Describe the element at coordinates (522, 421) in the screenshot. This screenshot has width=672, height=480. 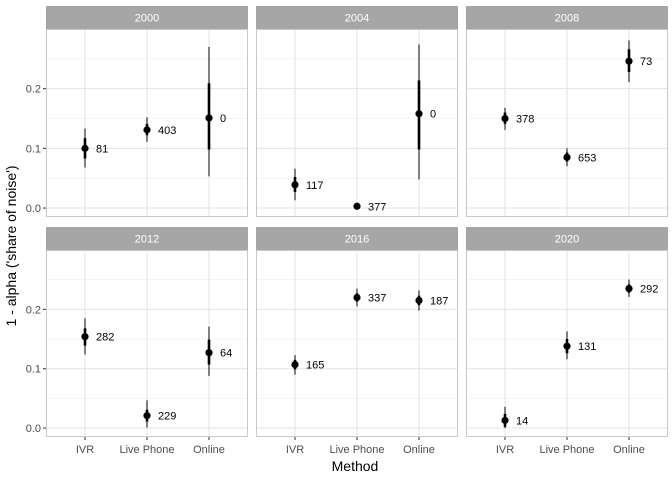
I see `sample-size-label: 14` at that location.